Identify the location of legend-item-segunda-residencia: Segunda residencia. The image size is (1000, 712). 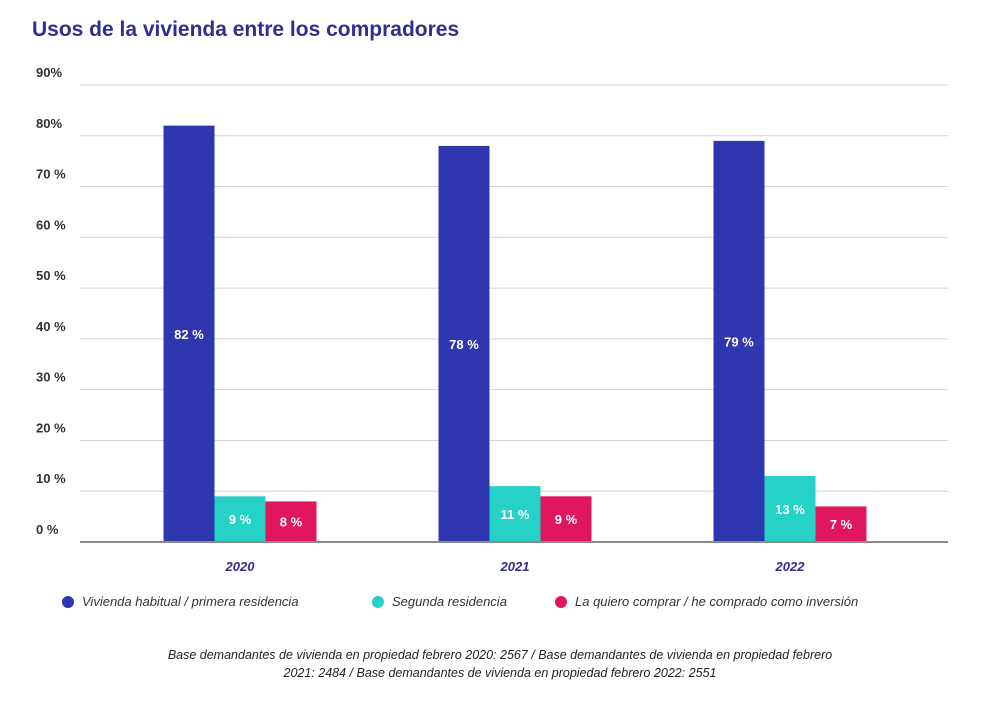
(439, 601).